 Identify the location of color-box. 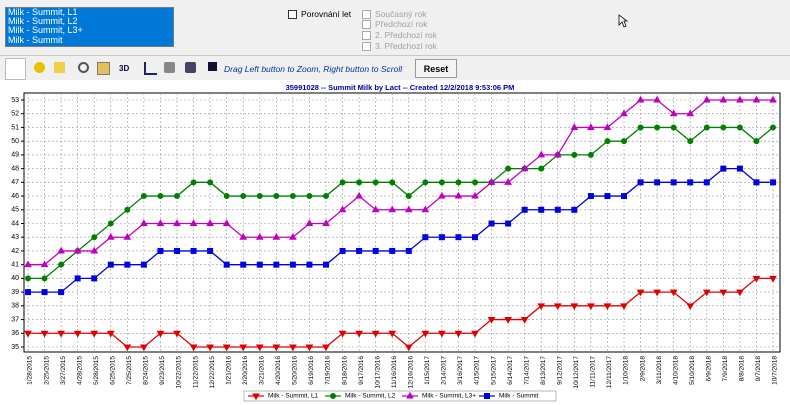
(15, 69).